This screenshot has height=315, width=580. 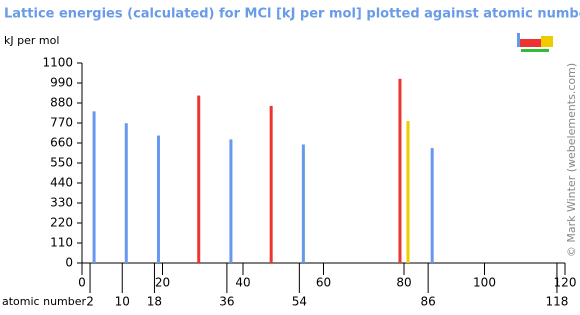 I want to click on y-tick-label: 1100, so click(x=57, y=63).